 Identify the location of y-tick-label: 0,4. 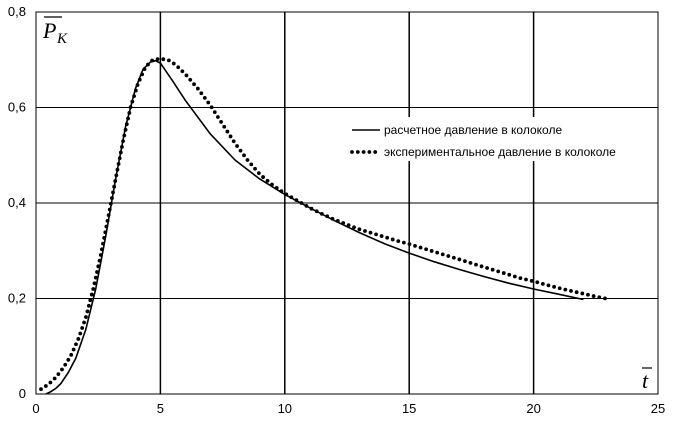
(17, 202).